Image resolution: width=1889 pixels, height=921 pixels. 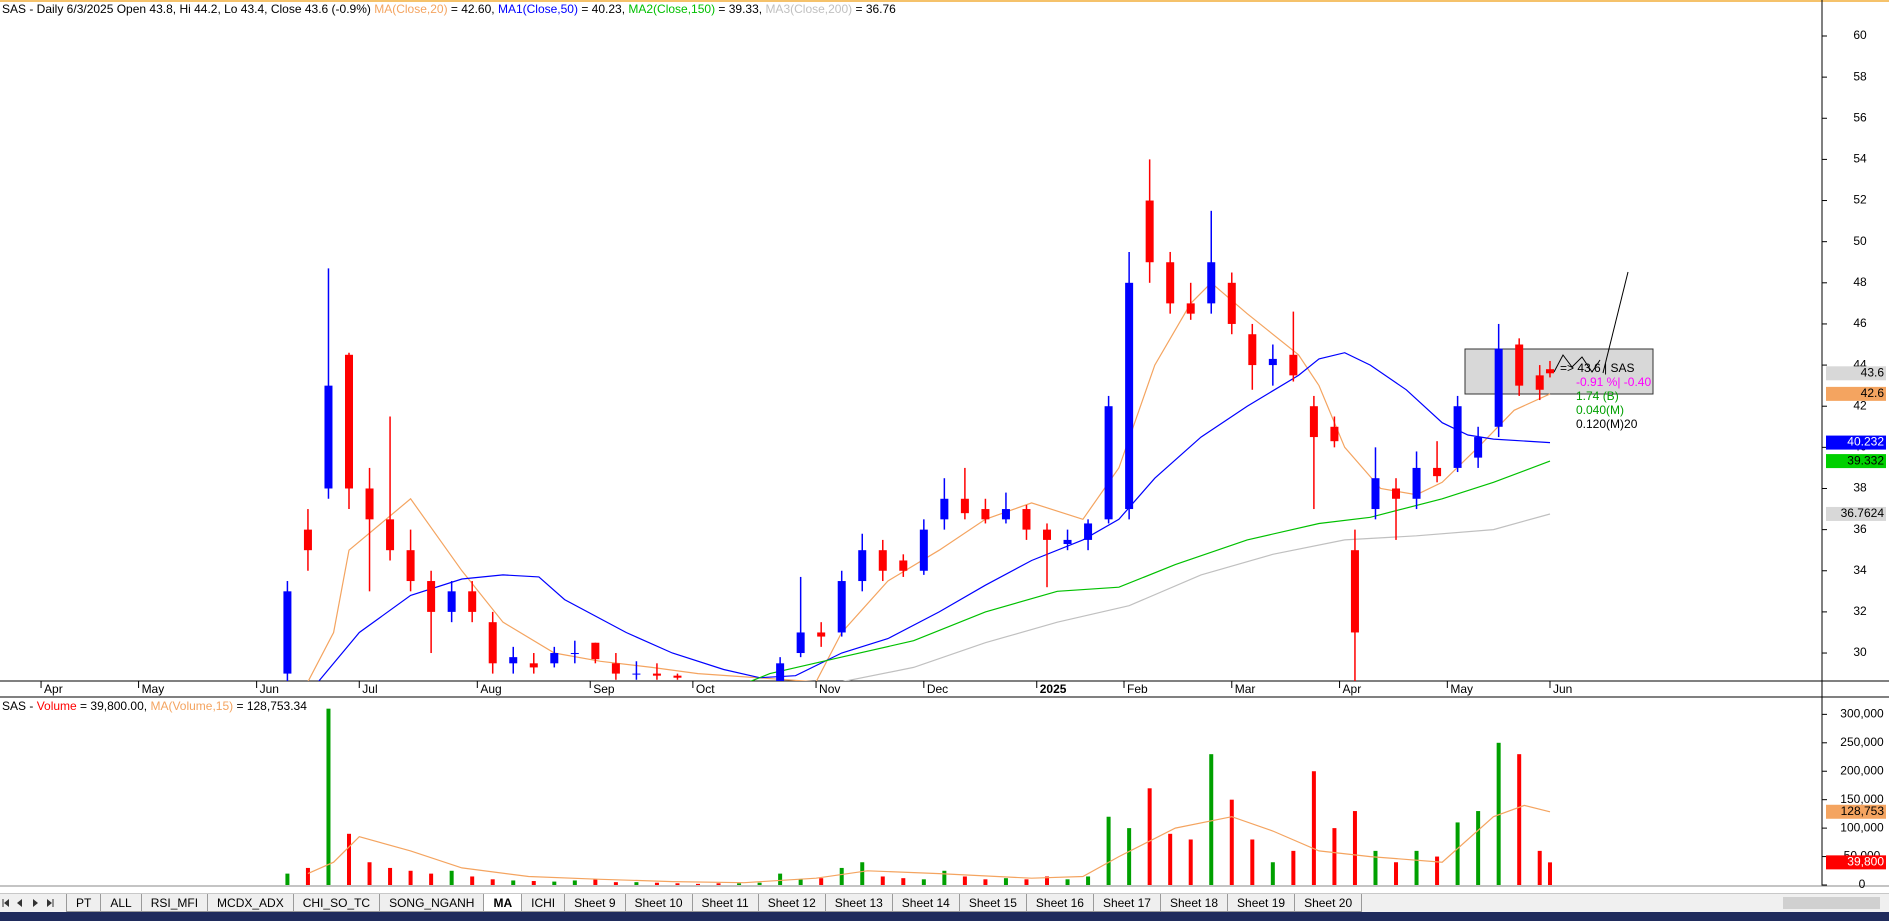 What do you see at coordinates (1860, 282) in the screenshot?
I see `y-tick-label: 48` at bounding box center [1860, 282].